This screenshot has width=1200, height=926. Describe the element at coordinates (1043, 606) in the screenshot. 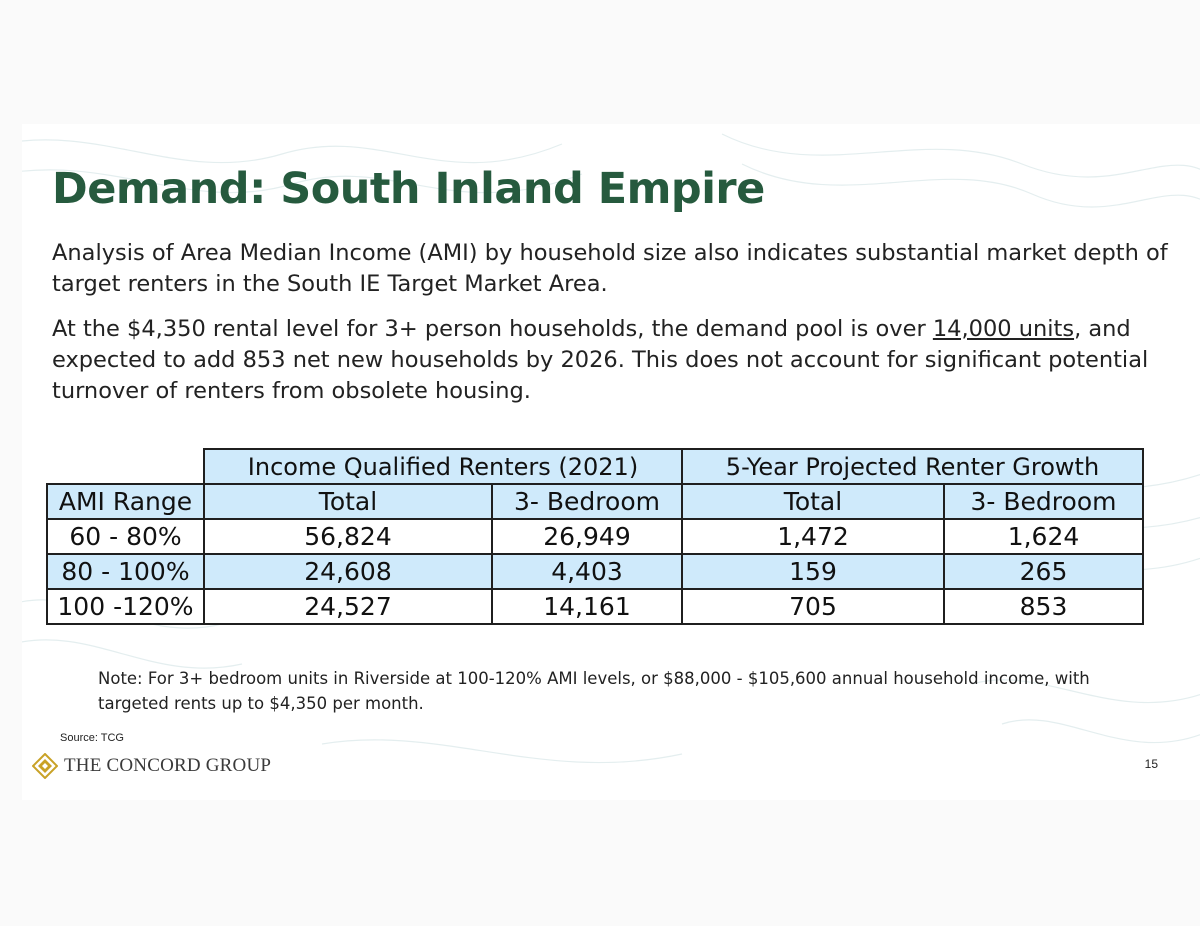

I see `table-cell: 853` at that location.